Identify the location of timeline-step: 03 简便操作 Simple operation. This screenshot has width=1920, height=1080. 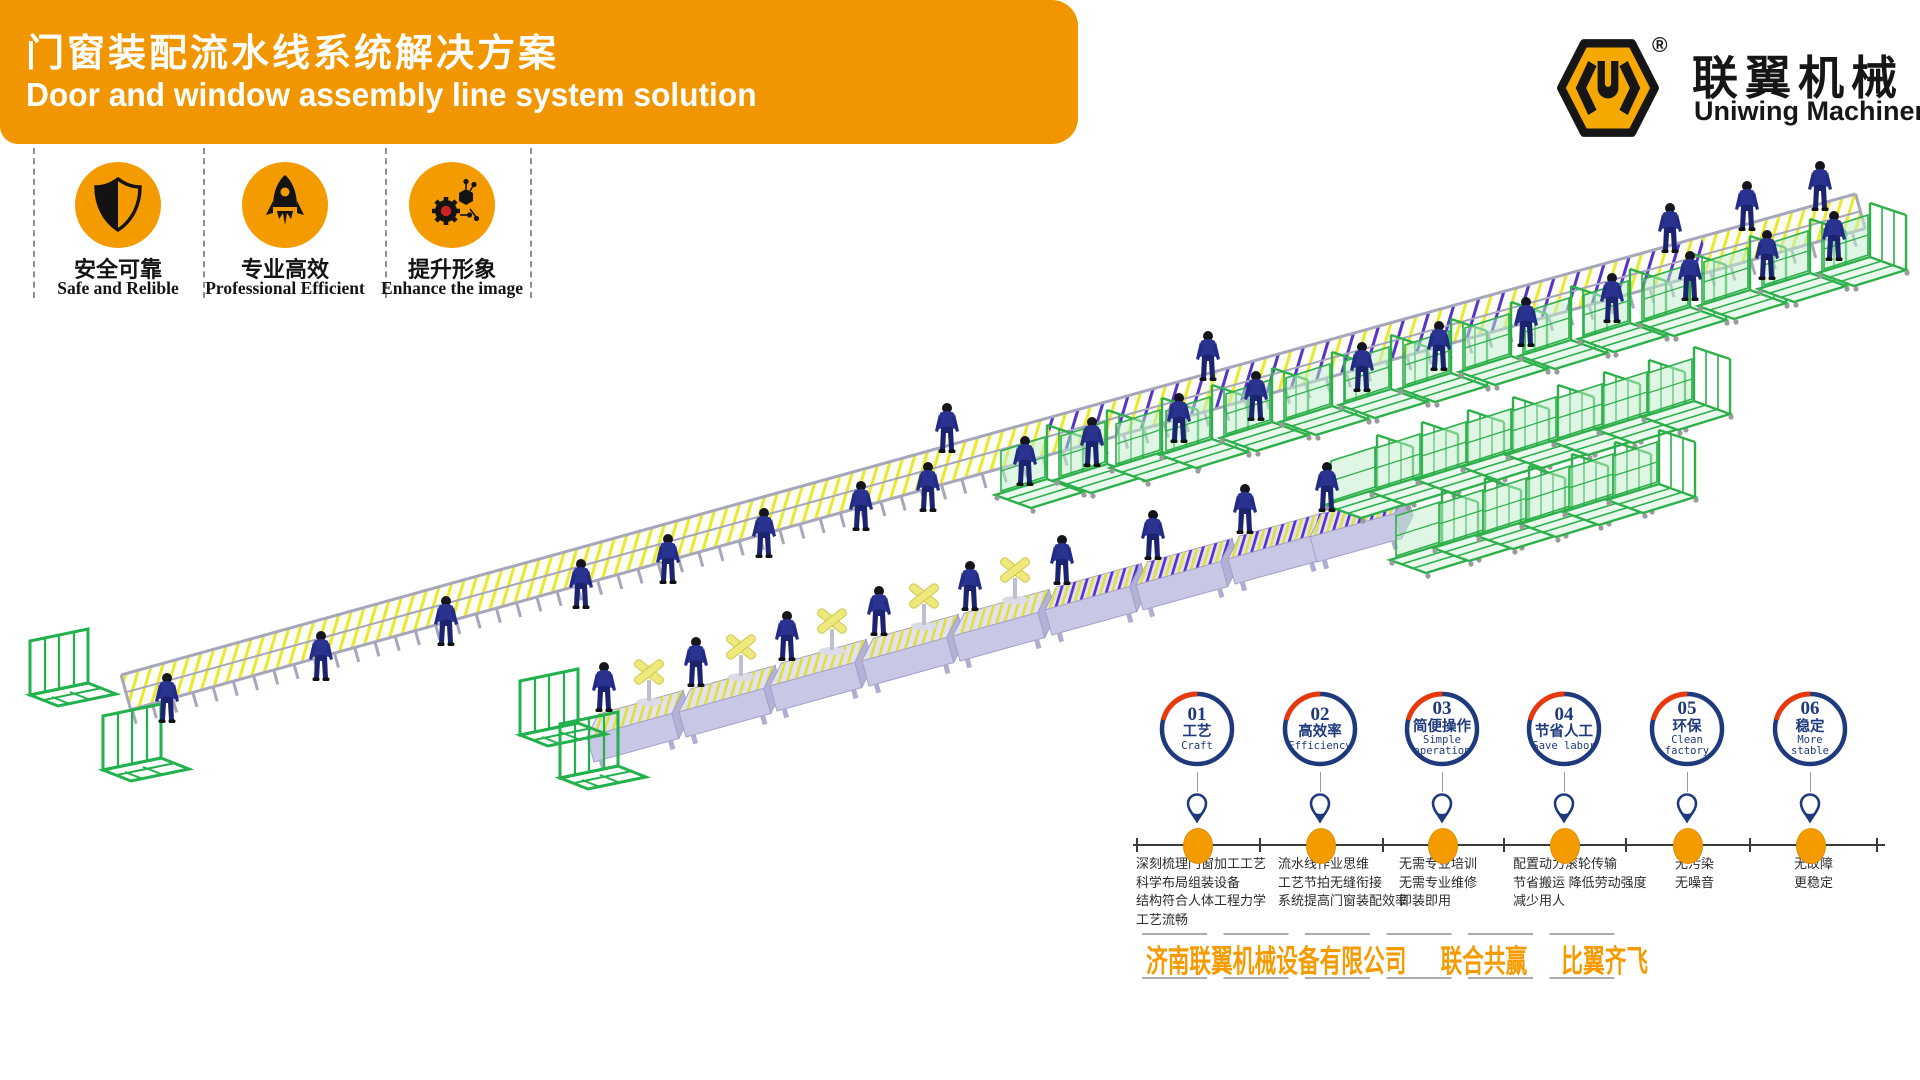
(1442, 757).